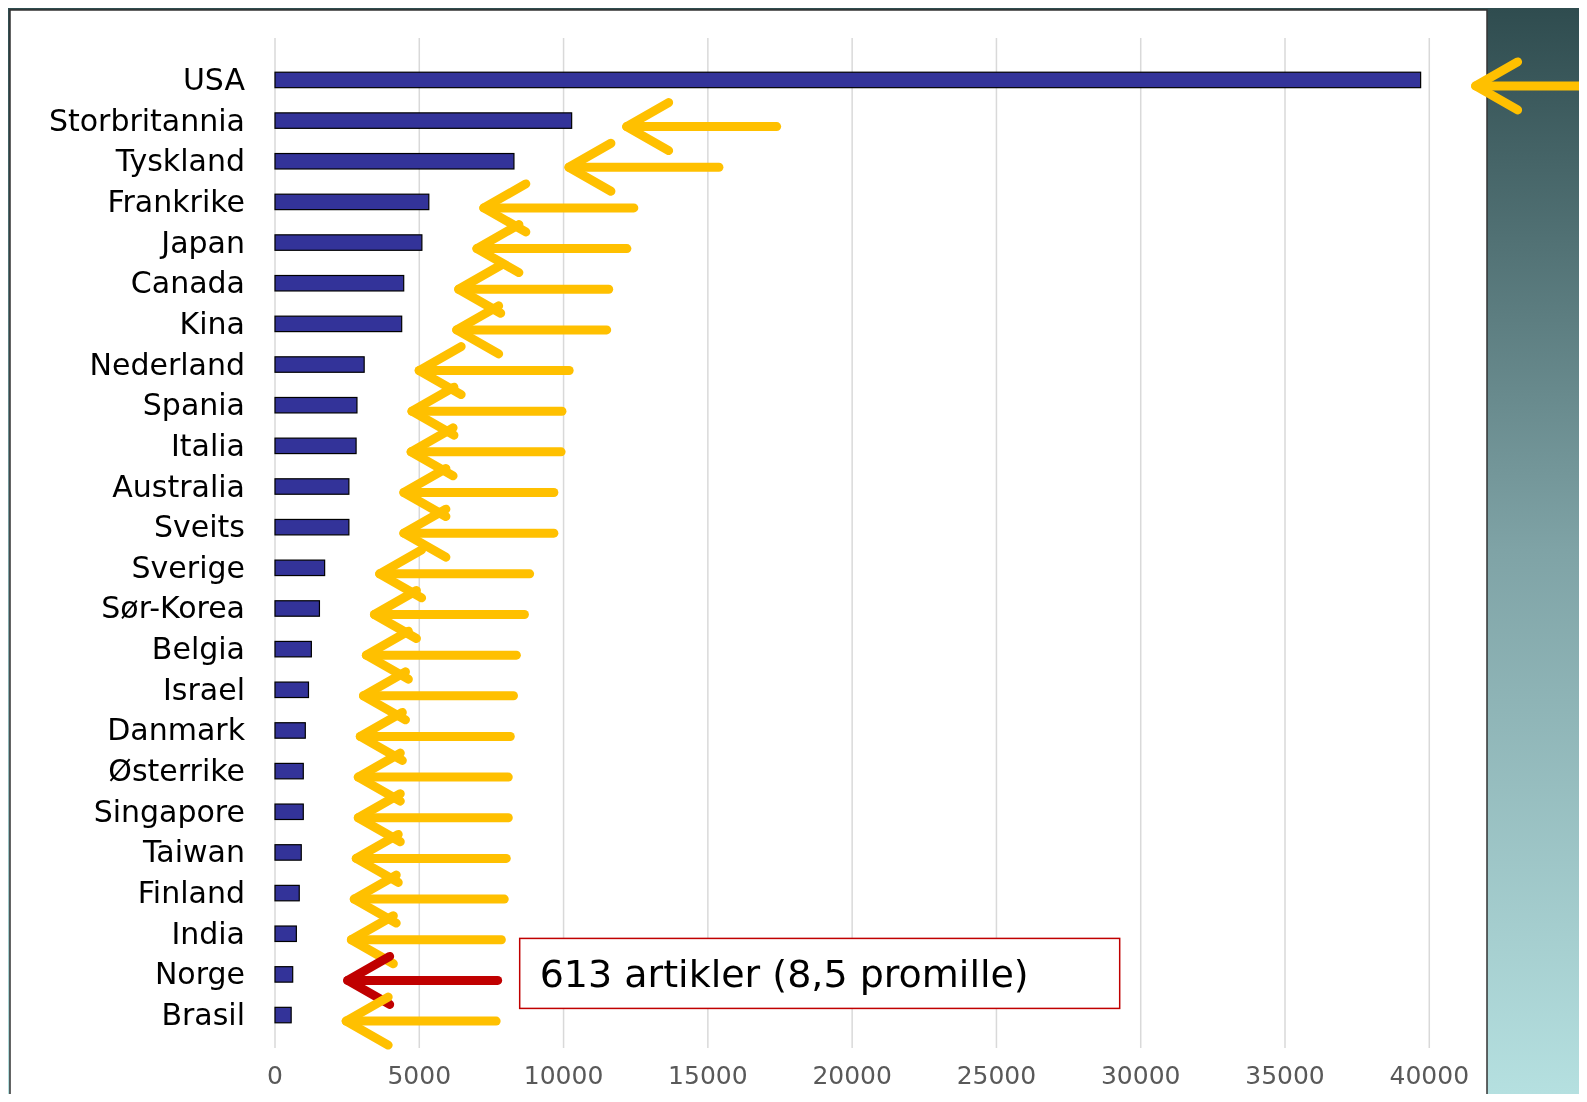 The image size is (1587, 1102). I want to click on x-tick-label: 20000, so click(852, 1075).